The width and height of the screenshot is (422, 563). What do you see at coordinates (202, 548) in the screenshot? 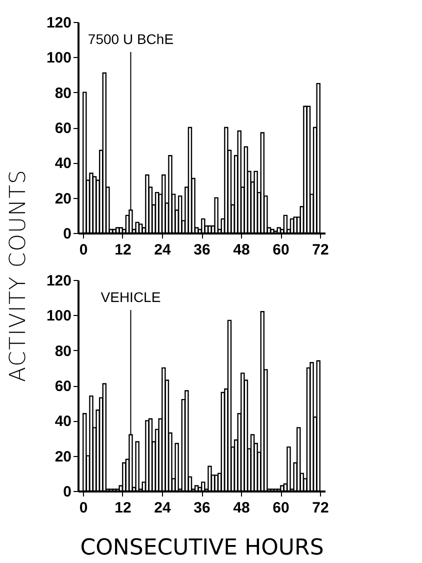
I see `x-axis-title: CONSECUTIVE HOURS` at bounding box center [202, 548].